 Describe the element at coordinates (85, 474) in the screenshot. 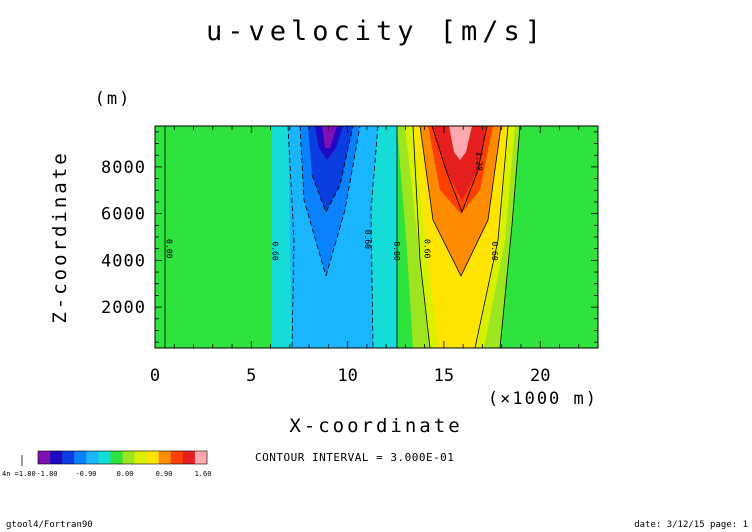

I see `colorbar-tick-label: -0.90` at that location.